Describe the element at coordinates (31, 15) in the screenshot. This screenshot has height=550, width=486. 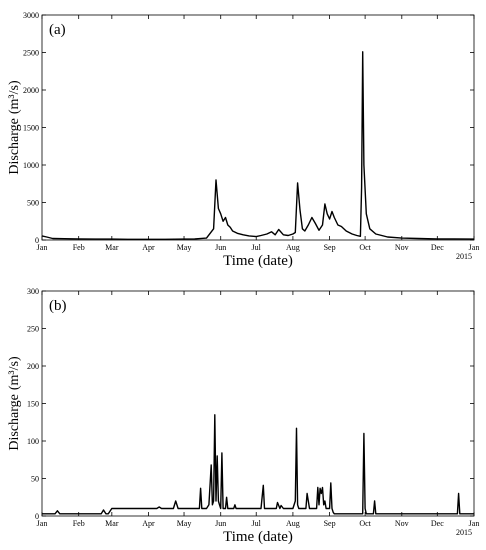
I see `y-tick-label: 3000` at that location.